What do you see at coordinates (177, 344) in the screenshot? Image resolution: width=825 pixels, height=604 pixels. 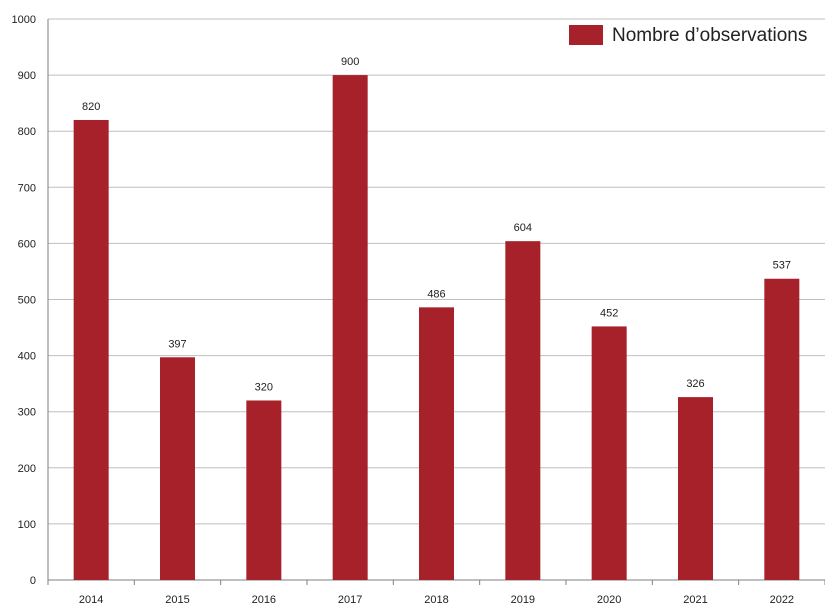 I see `data-label: 397` at bounding box center [177, 344].